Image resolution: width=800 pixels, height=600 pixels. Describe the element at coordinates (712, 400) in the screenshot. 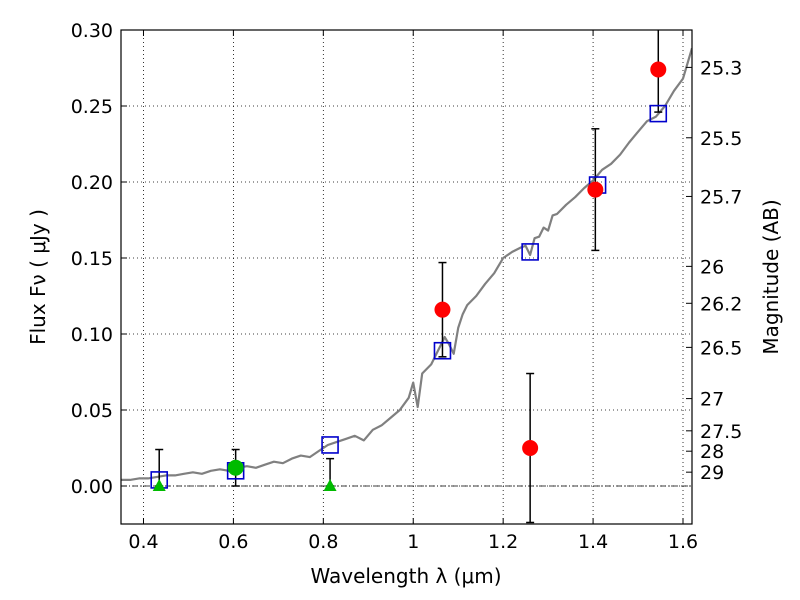

I see `mag-tick-label: 27` at that location.